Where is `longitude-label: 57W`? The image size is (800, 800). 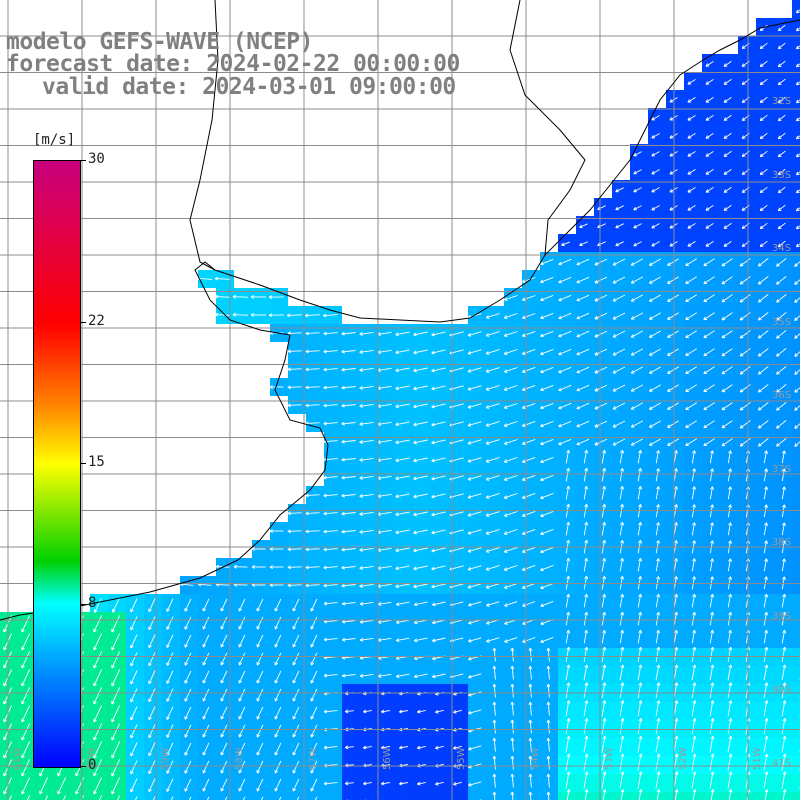 longitude-label: 57W is located at coordinates (313, 758).